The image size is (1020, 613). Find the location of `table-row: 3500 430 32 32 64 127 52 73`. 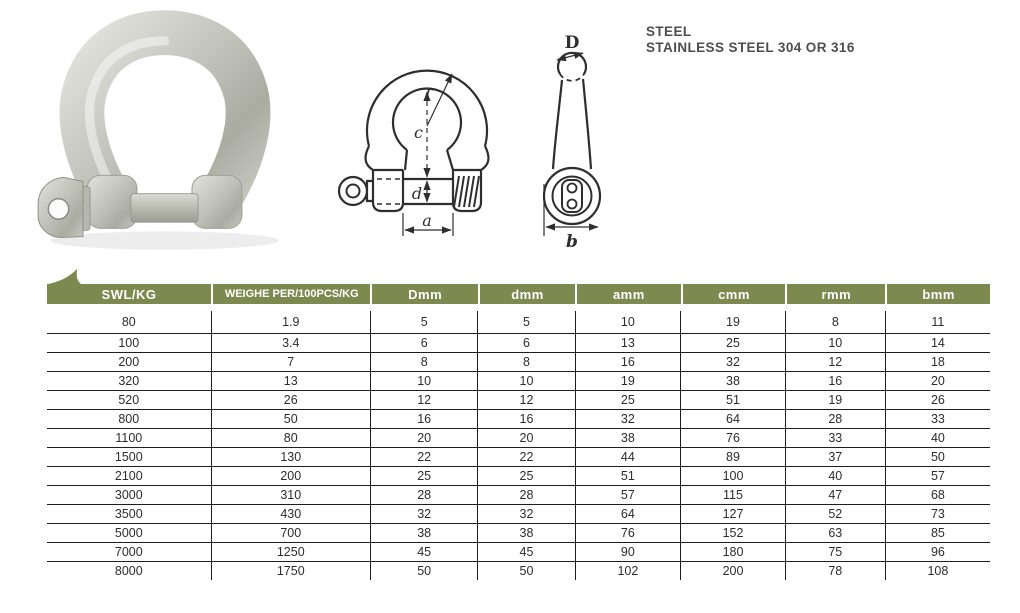

table-row: 3500 430 32 32 64 127 52 73 is located at coordinates (518, 514).